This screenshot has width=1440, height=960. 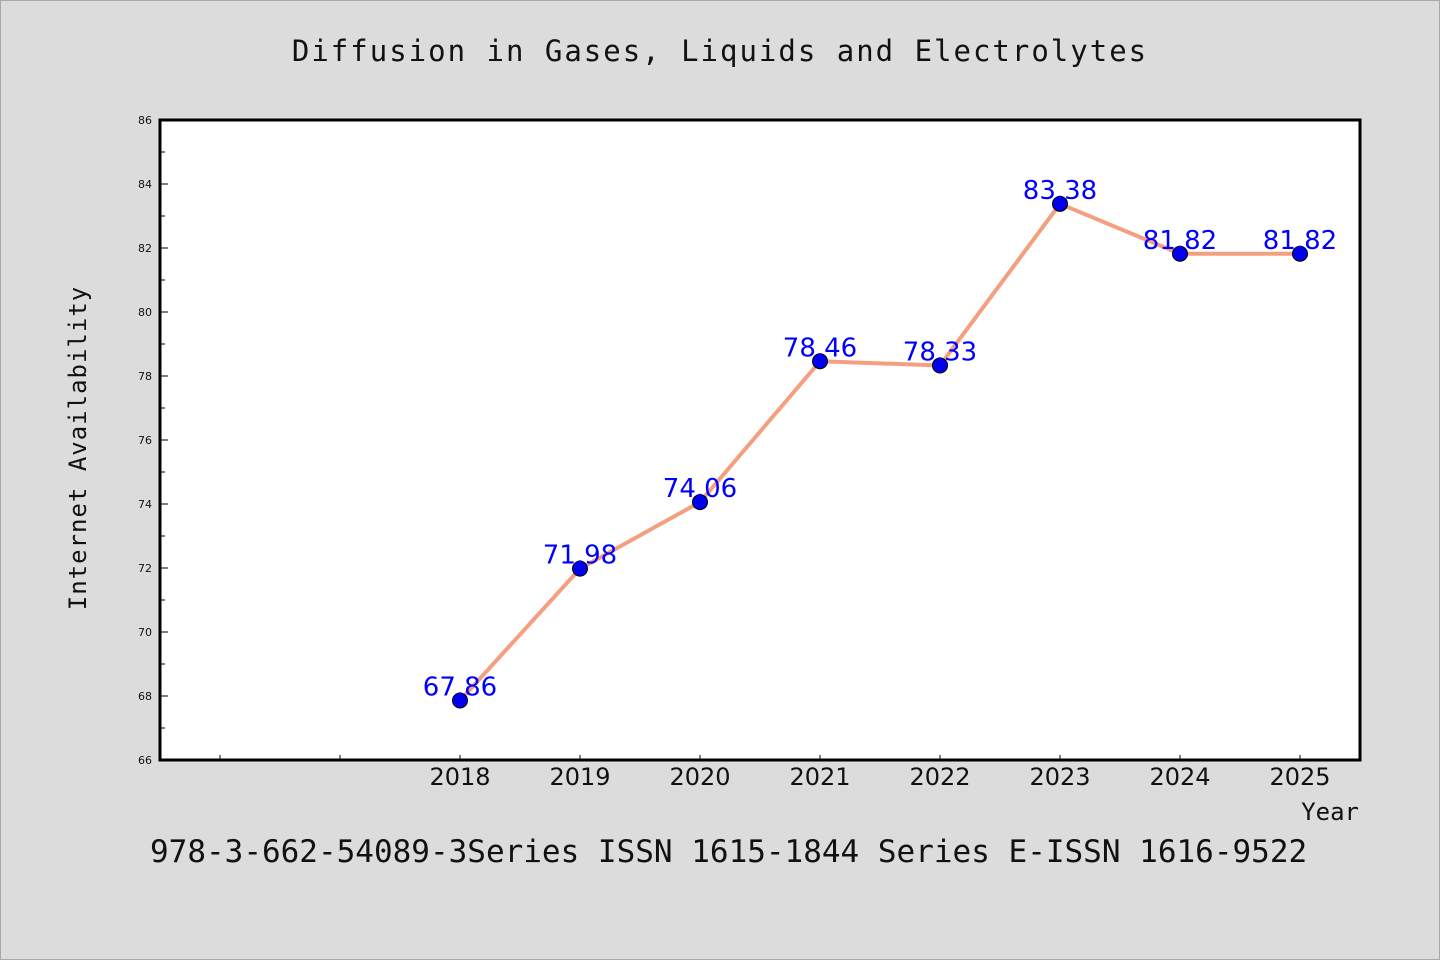 I want to click on y-tick-label: 82, so click(x=145, y=248).